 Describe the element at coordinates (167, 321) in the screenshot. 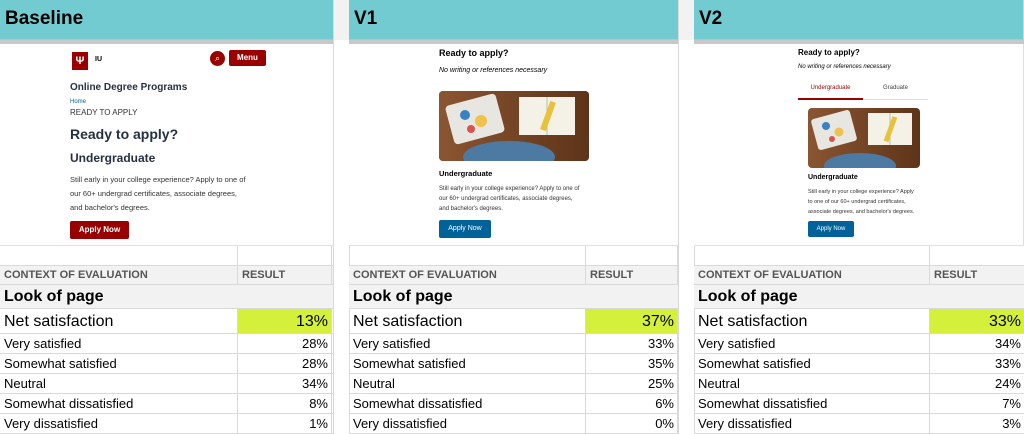

I see `net-satisfaction-row: Net satisfaction 13%` at that location.